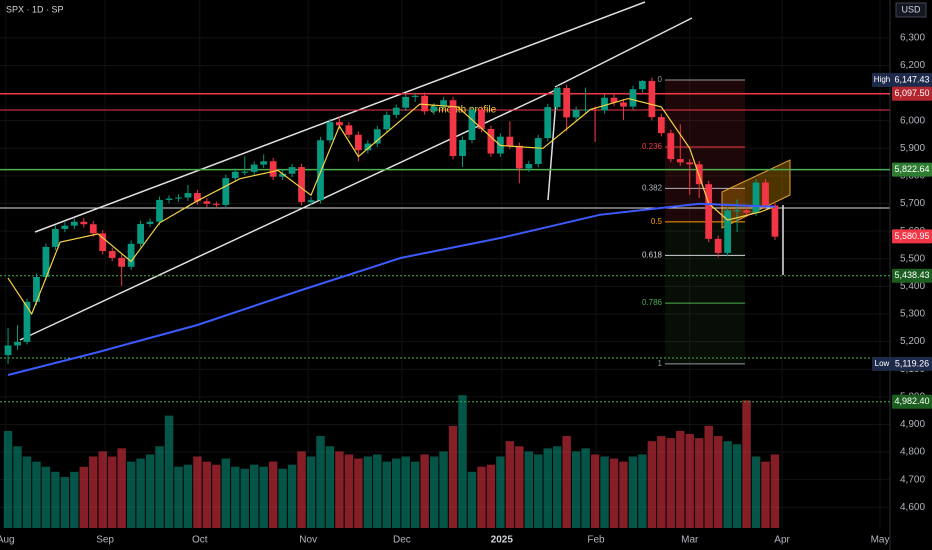 This screenshot has height=550, width=932. Describe the element at coordinates (882, 79) in the screenshot. I see `price-name-box` at that location.